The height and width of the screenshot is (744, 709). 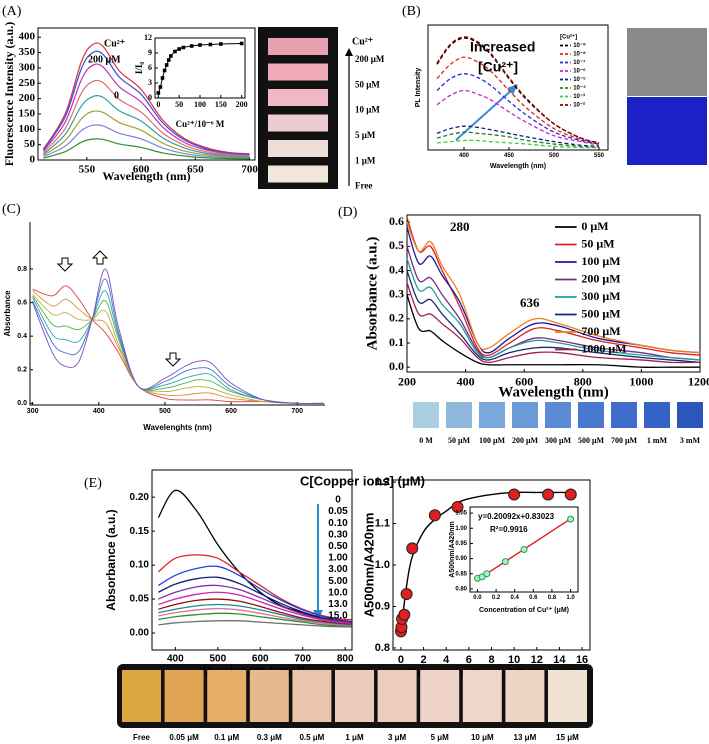 What do you see at coordinates (579, 55) in the screenshot?
I see `legend-label: 10⁻⁸` at bounding box center [579, 55].